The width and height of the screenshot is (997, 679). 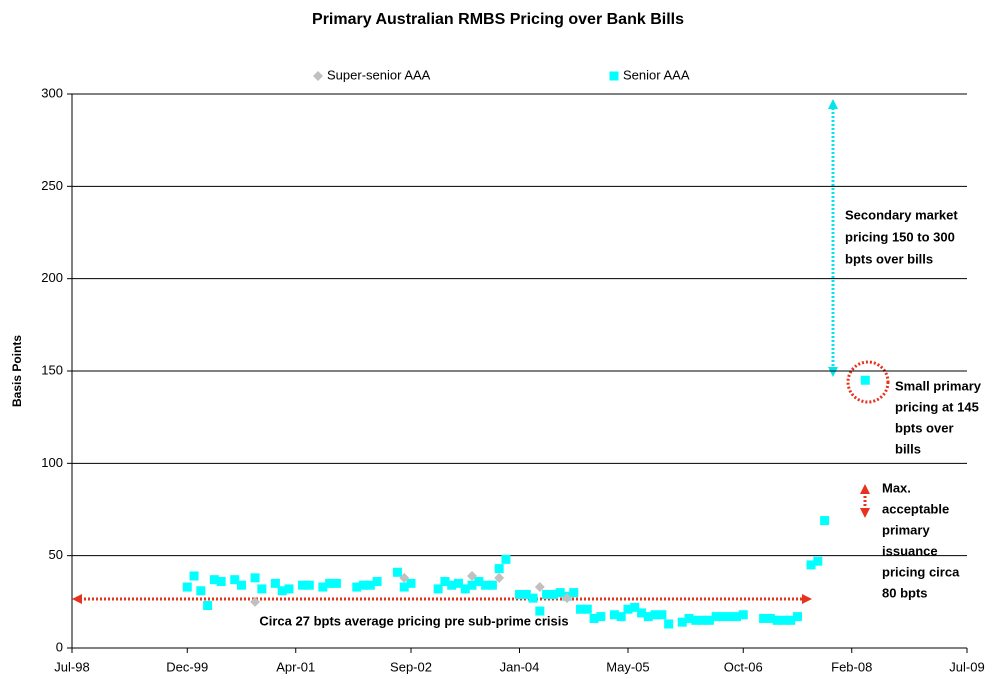 What do you see at coordinates (910, 550) in the screenshot?
I see `annotation: issuance` at bounding box center [910, 550].